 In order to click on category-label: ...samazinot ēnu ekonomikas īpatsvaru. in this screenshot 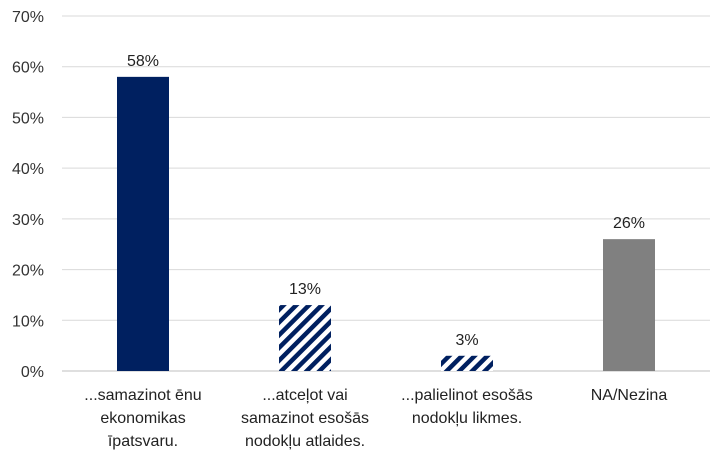, I will do `click(143, 418)`.